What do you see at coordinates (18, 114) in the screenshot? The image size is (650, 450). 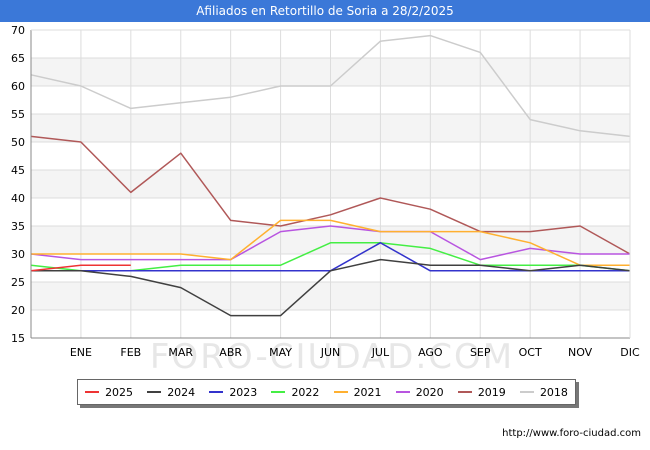 I see `y-tick-label: 55` at bounding box center [18, 114].